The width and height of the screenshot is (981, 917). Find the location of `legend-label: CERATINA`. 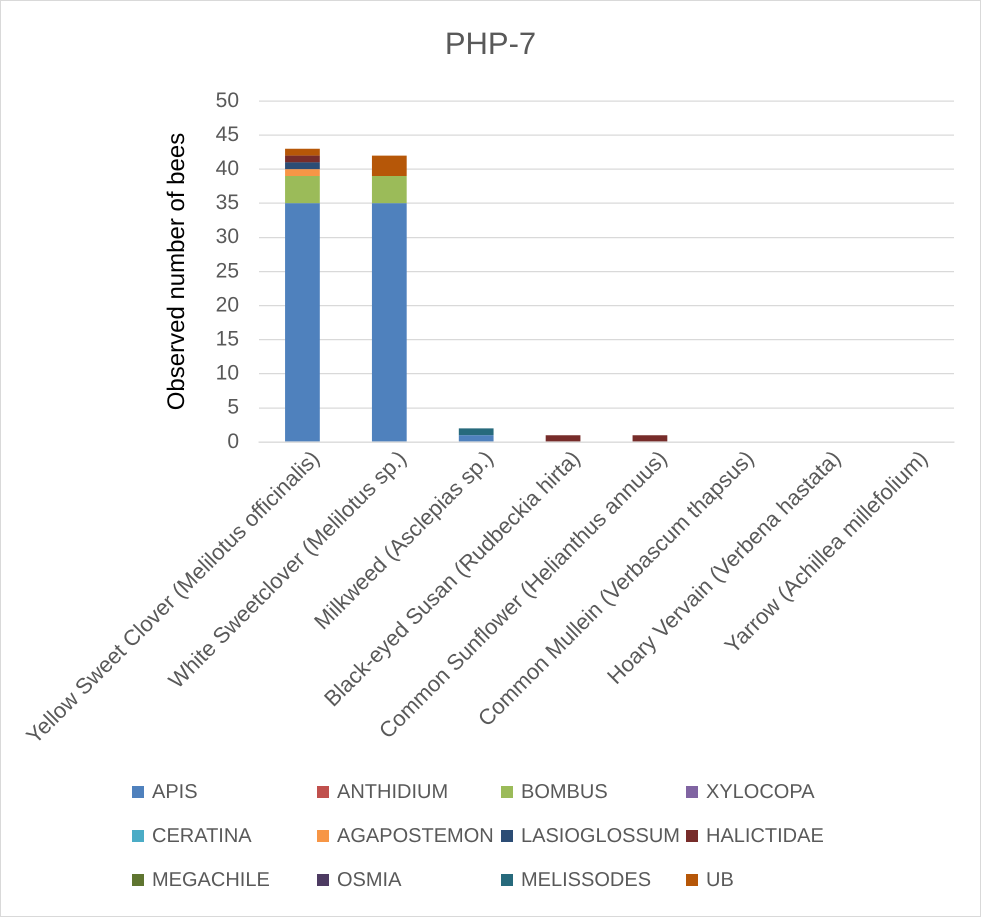

legend-label: CERATINA is located at coordinates (202, 836).